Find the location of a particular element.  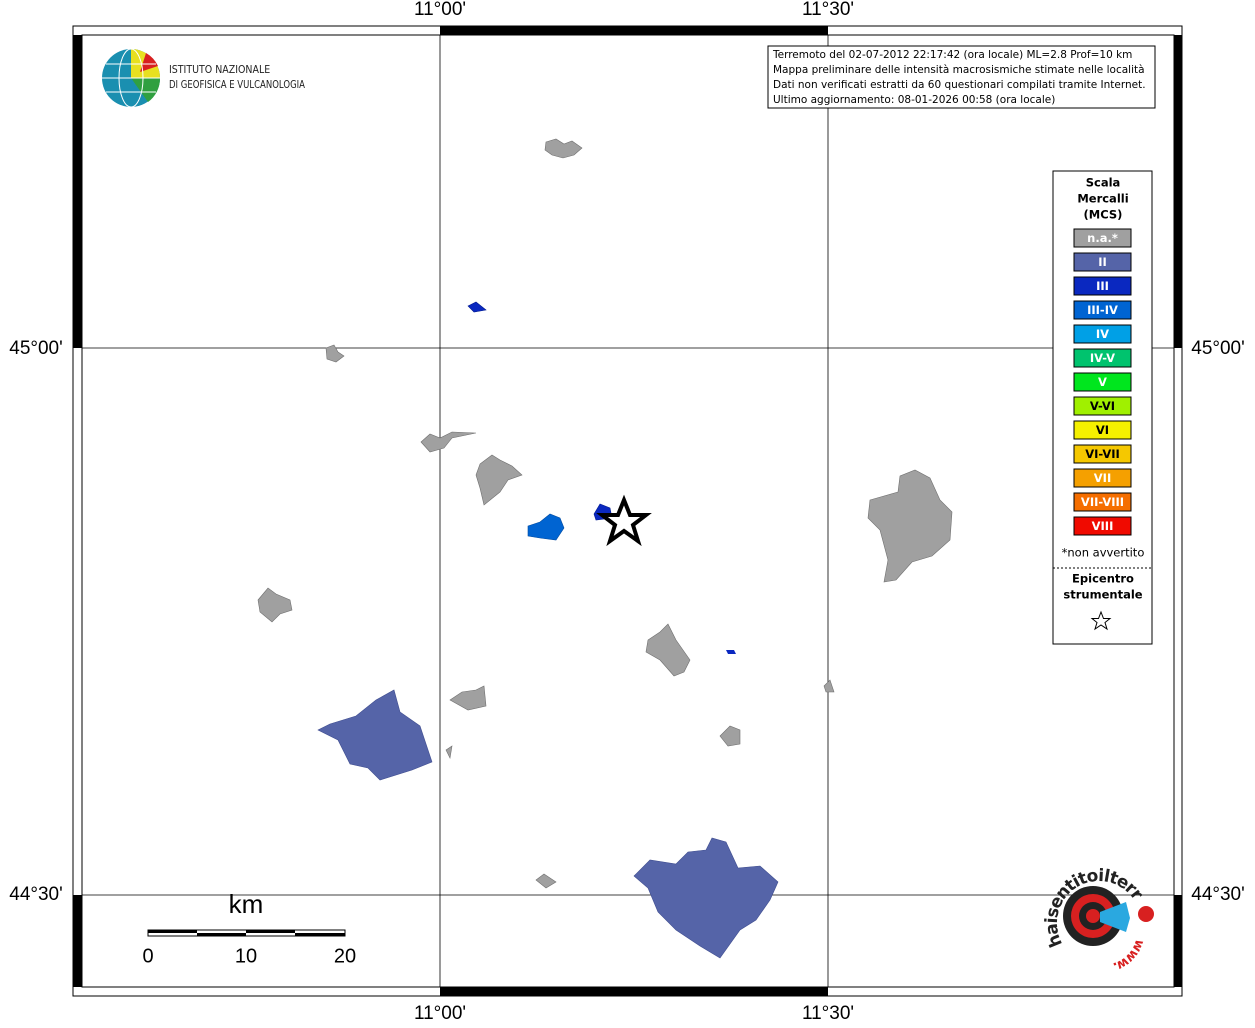

epicentre-star is located at coordinates (624, 520).